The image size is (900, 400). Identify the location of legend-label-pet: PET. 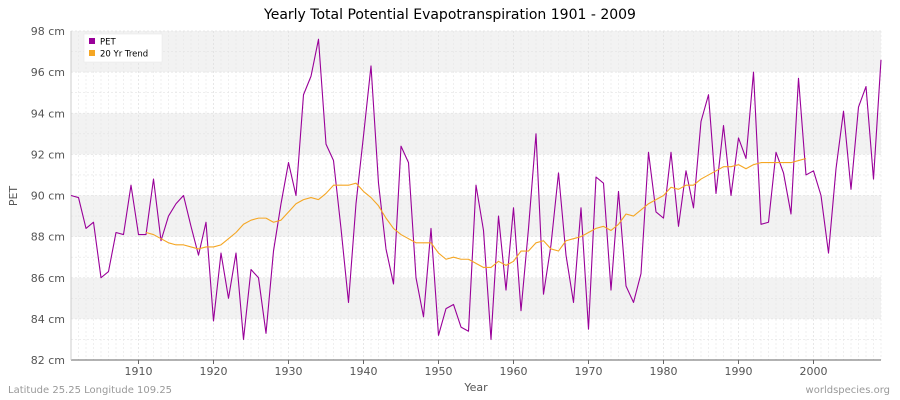
(108, 43).